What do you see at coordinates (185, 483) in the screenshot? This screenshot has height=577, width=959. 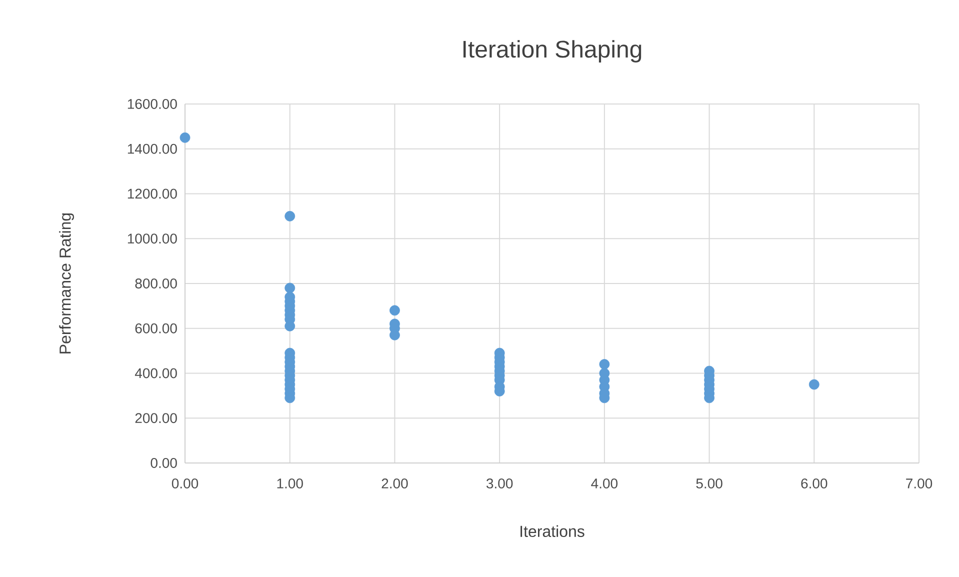 I see `x-tick-label: 0.00` at bounding box center [185, 483].